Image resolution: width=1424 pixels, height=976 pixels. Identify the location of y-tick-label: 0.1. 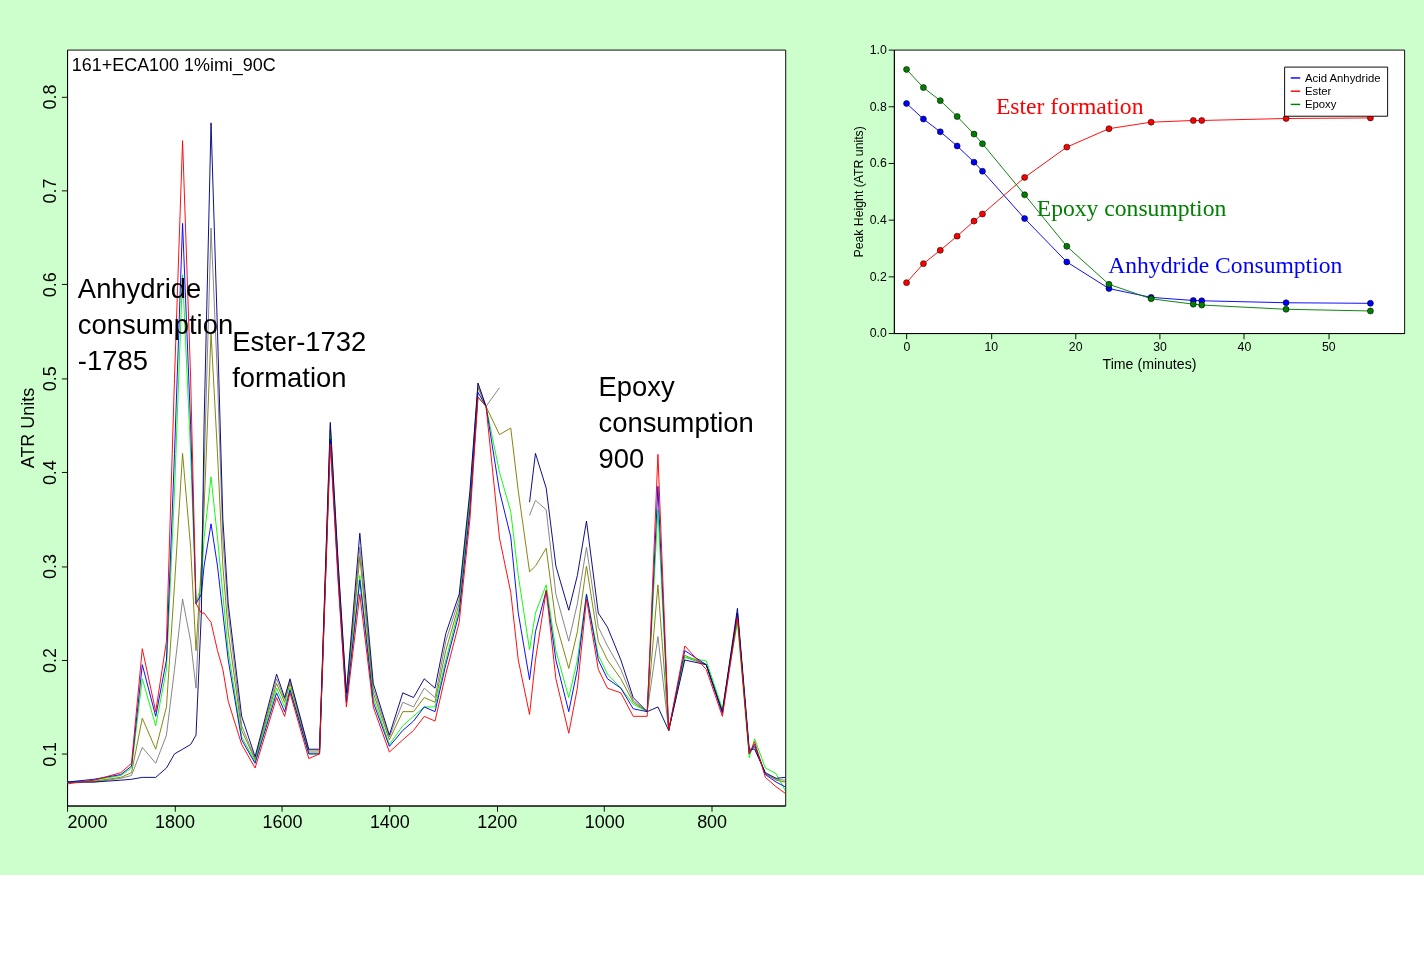
(50, 754).